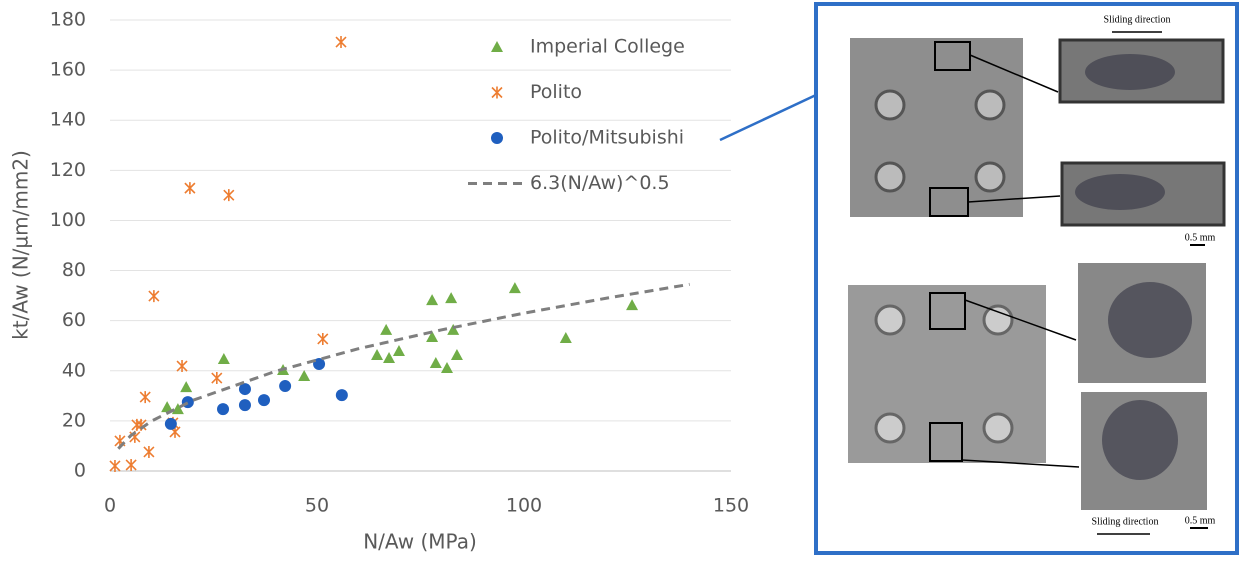 Image resolution: width=1242 pixels, height=562 pixels. I want to click on y-tick-label: 180, so click(68, 20).